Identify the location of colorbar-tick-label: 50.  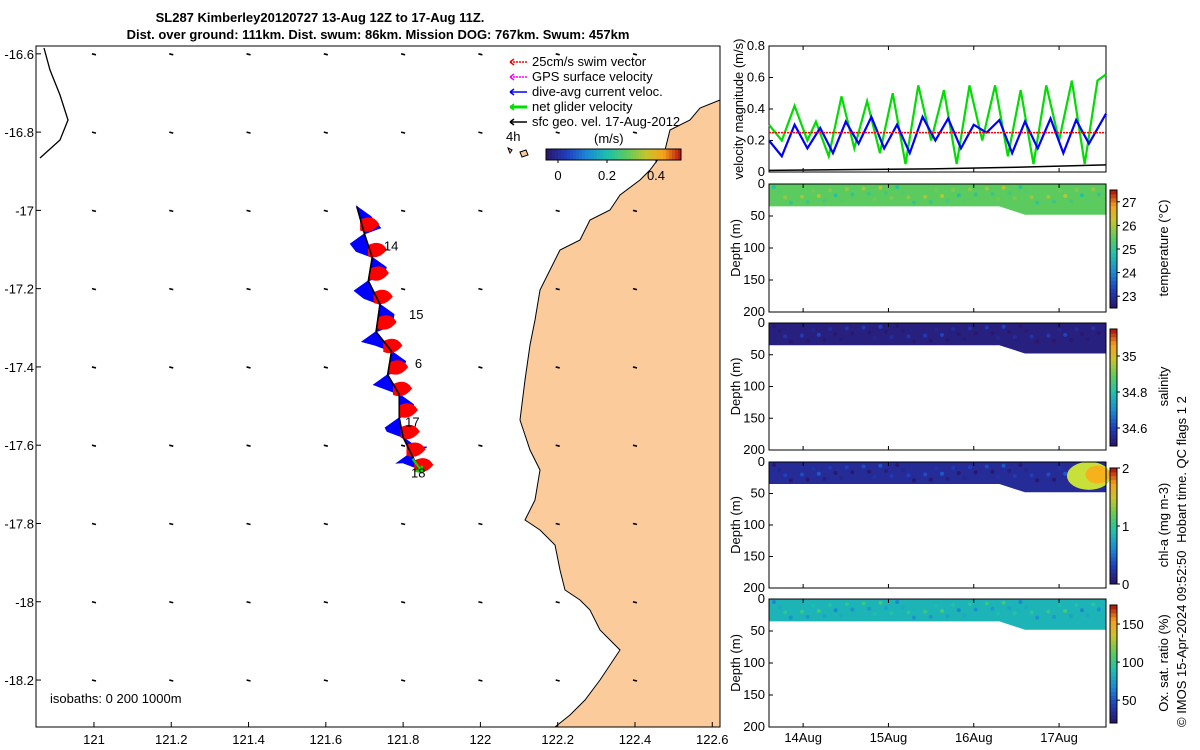
(1129, 700).